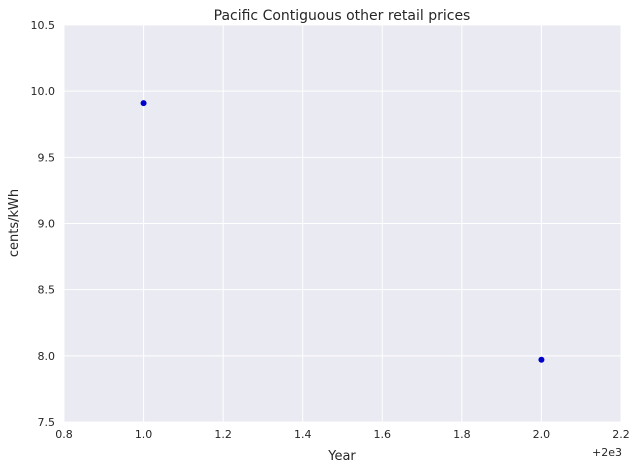  What do you see at coordinates (144, 434) in the screenshot?
I see `x-tick-label: 1.0` at bounding box center [144, 434].